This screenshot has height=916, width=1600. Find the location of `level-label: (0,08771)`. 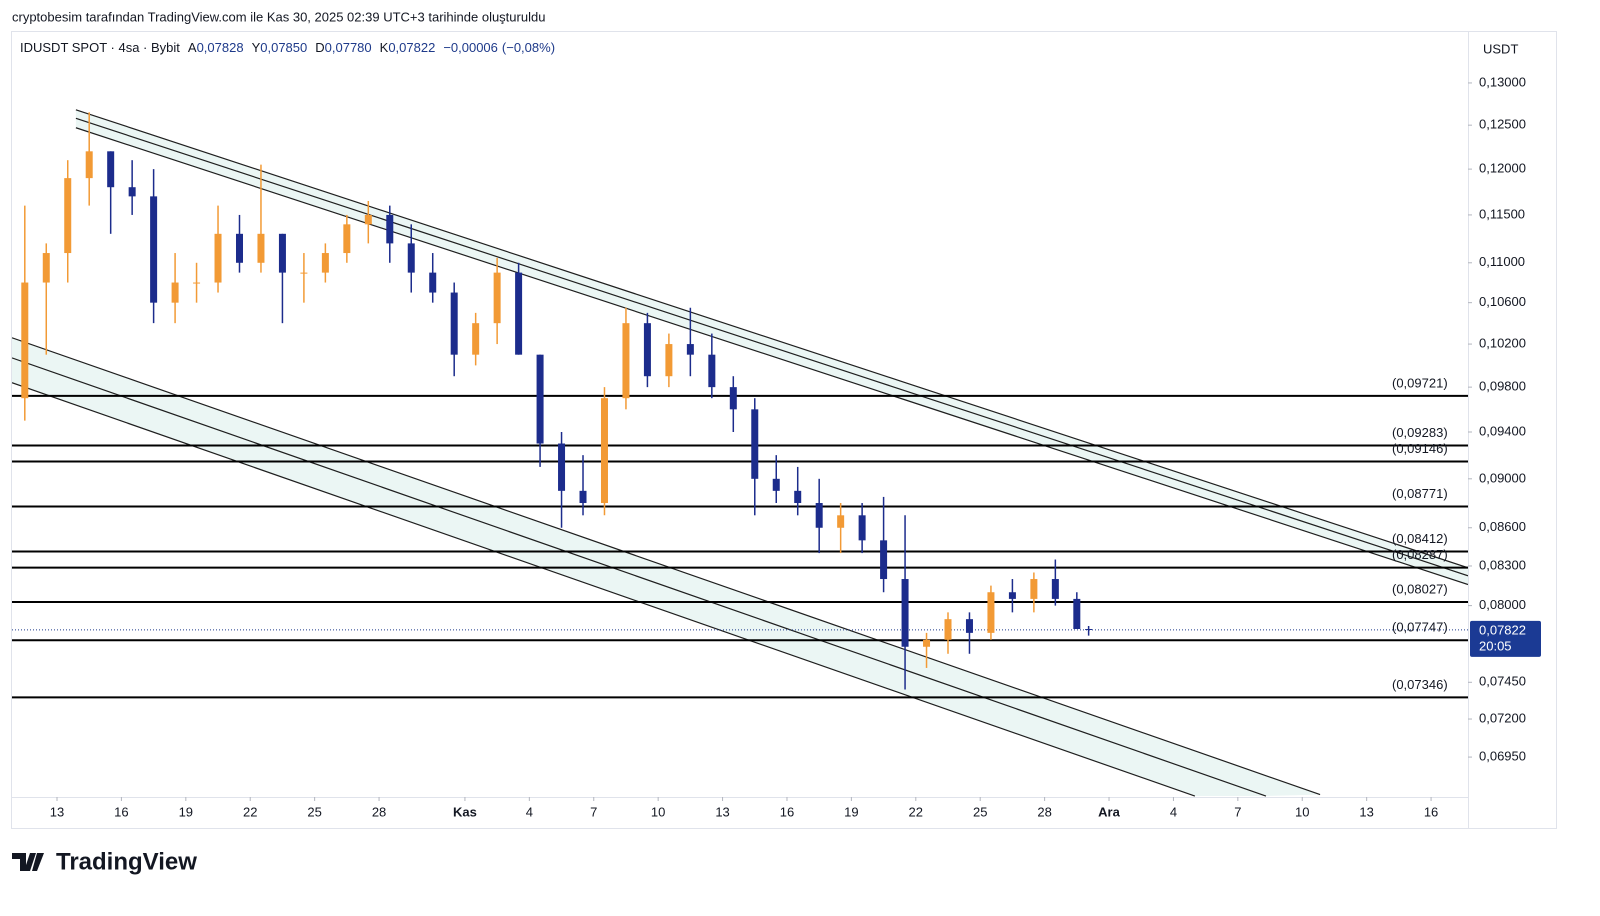

level-label: (0,08771) is located at coordinates (1420, 493).